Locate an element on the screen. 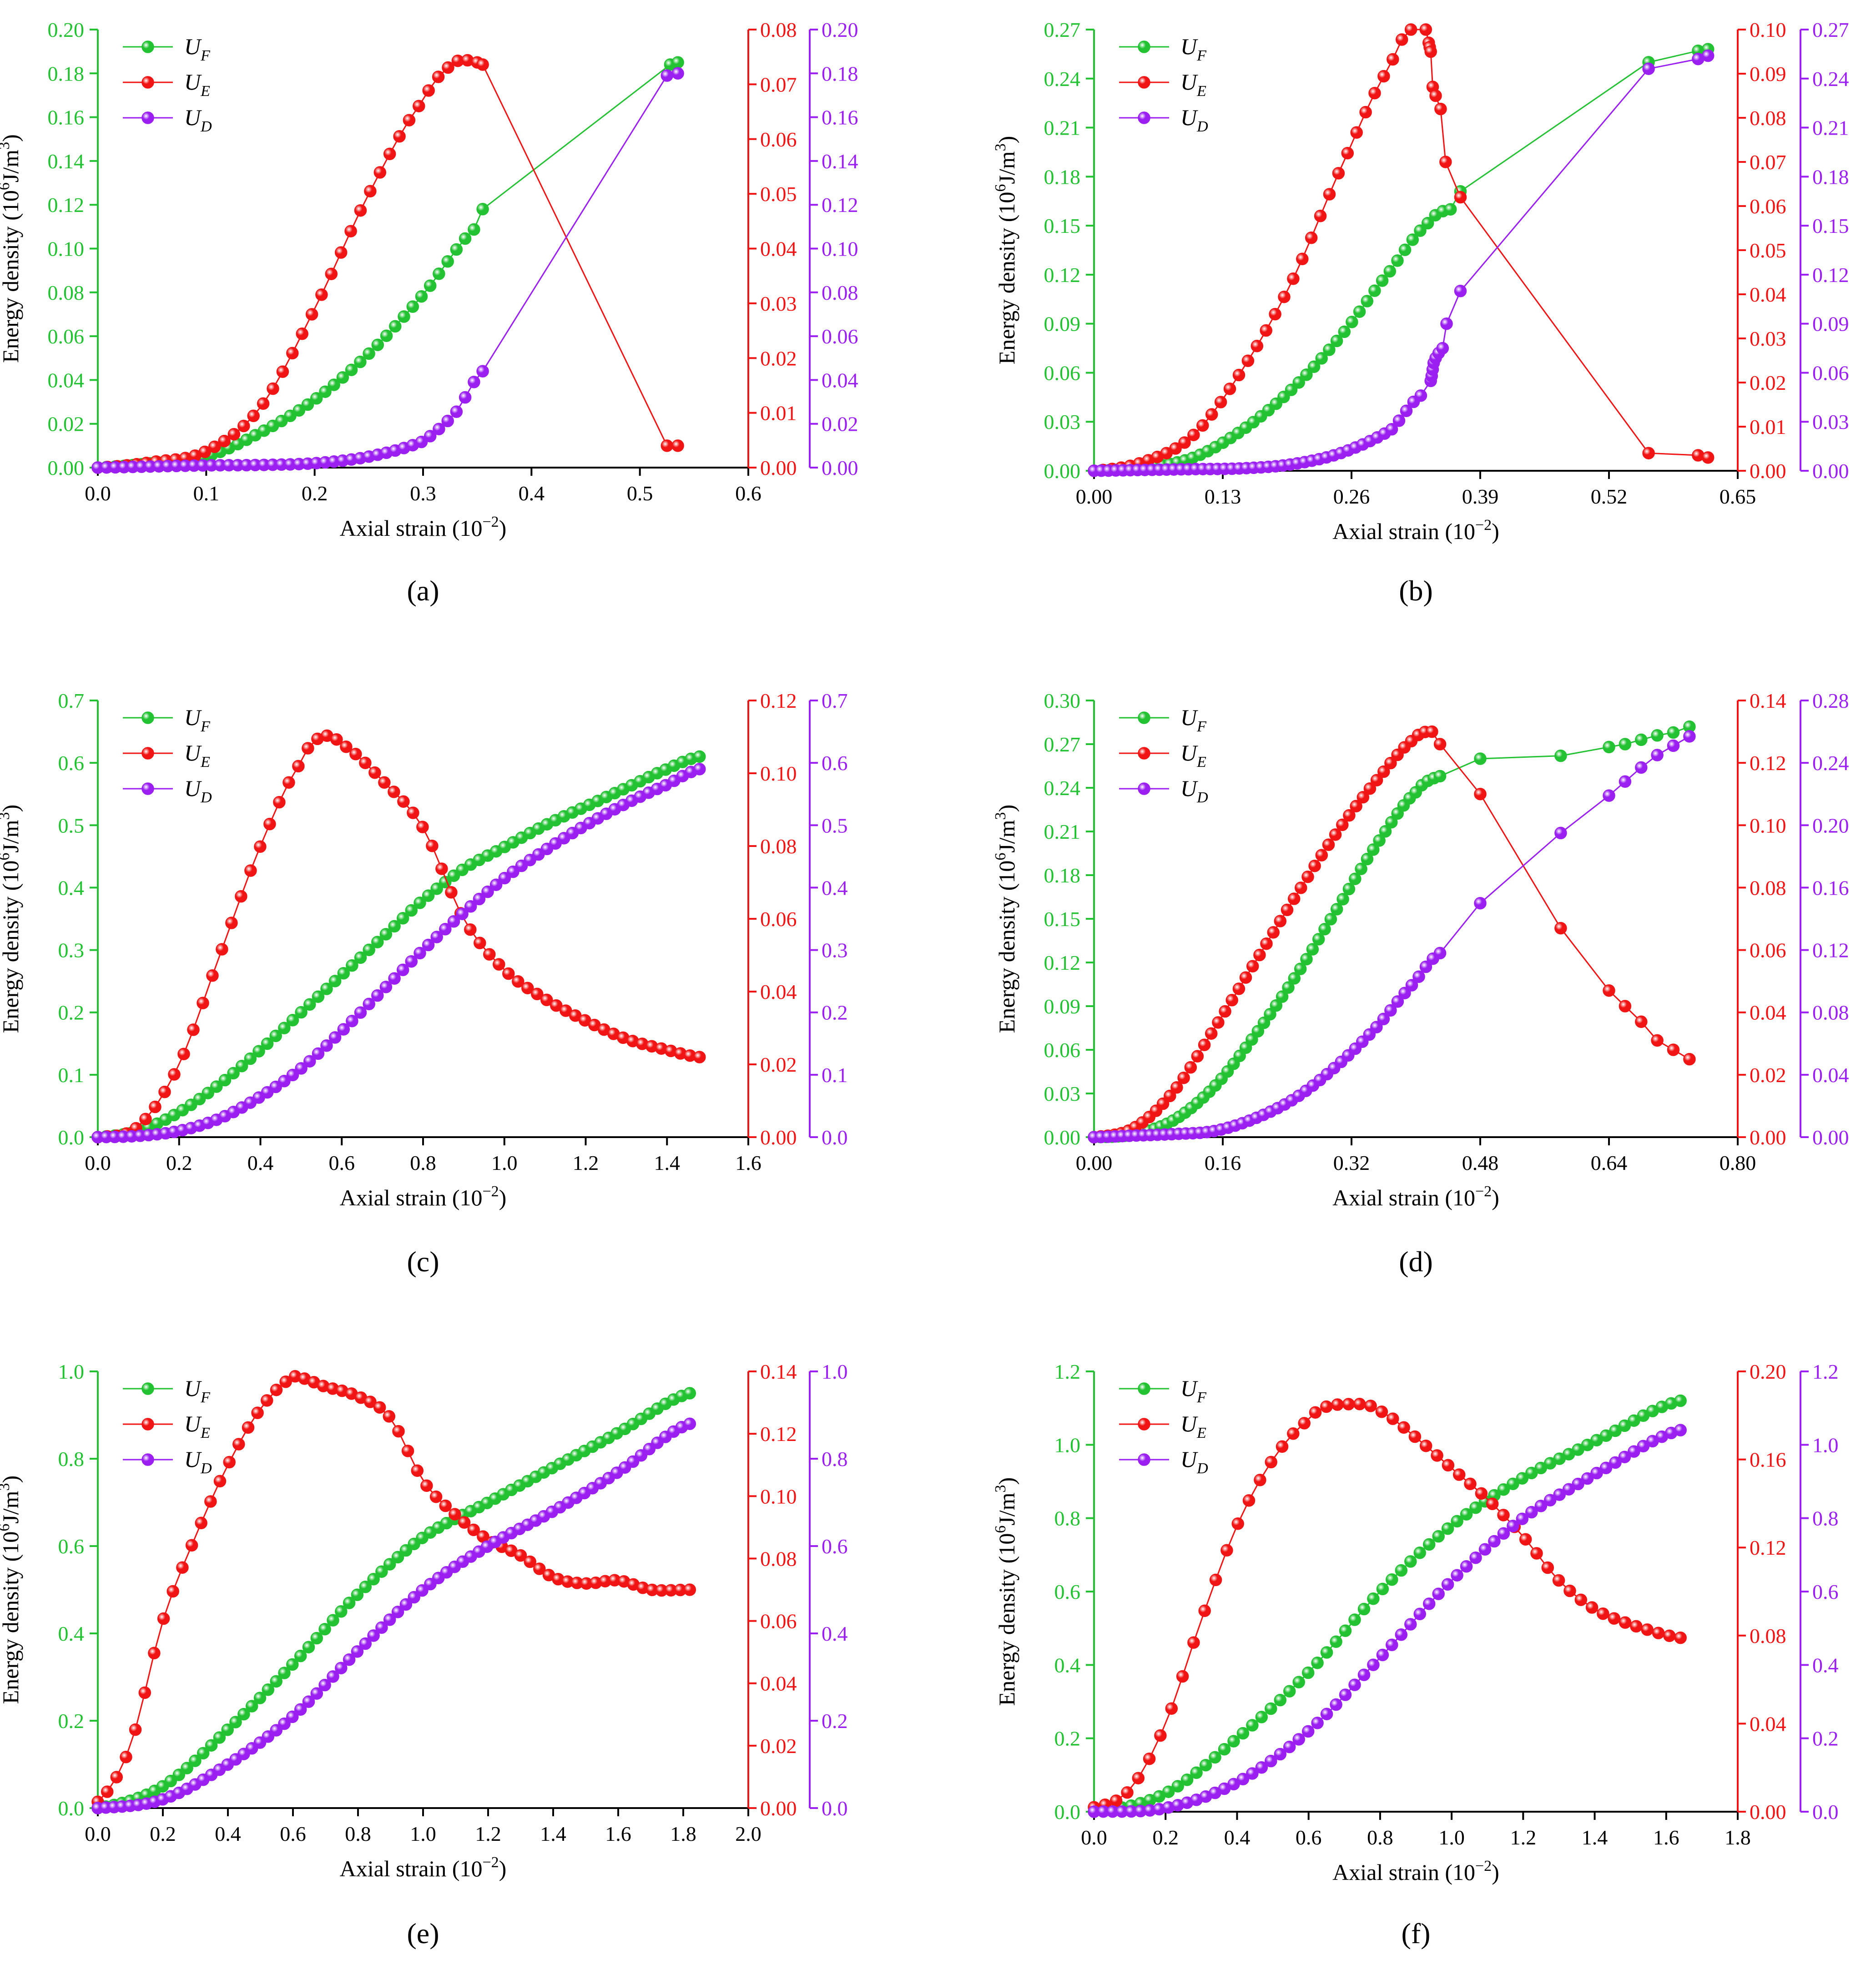  y-tick-label: 0.7 is located at coordinates (71, 701).